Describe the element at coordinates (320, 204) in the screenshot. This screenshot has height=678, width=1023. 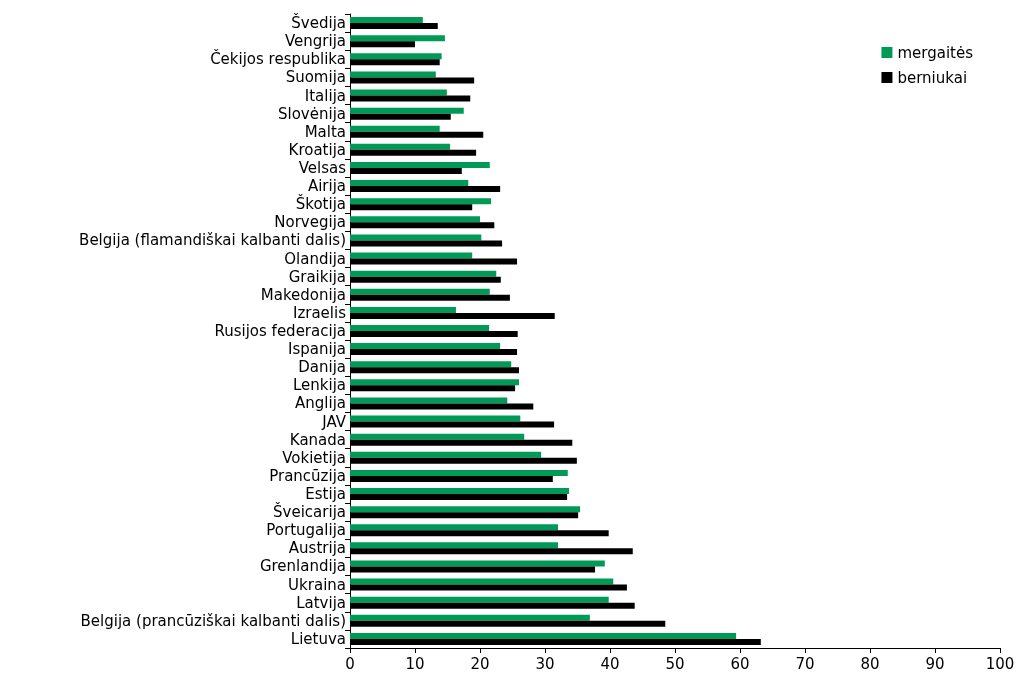
I see `y-tick-label: Škotija` at that location.